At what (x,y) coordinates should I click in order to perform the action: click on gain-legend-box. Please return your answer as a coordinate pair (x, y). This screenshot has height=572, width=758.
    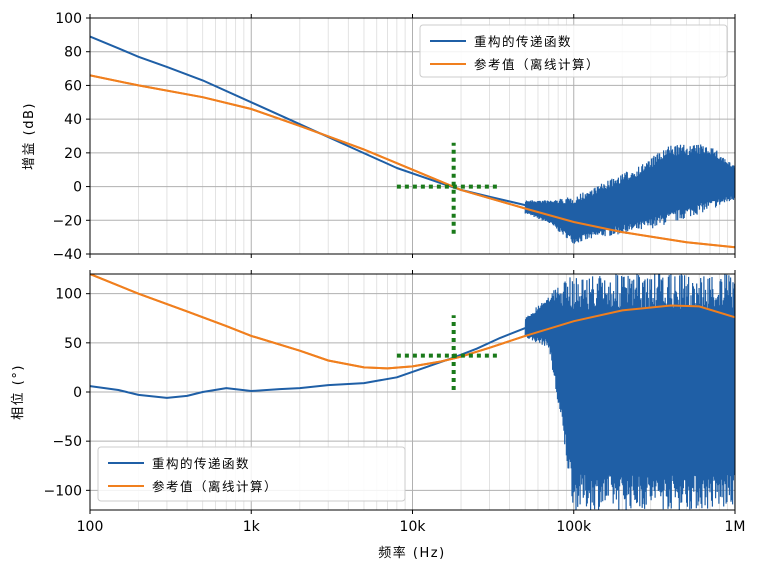
    Looking at the image, I should click on (573, 51).